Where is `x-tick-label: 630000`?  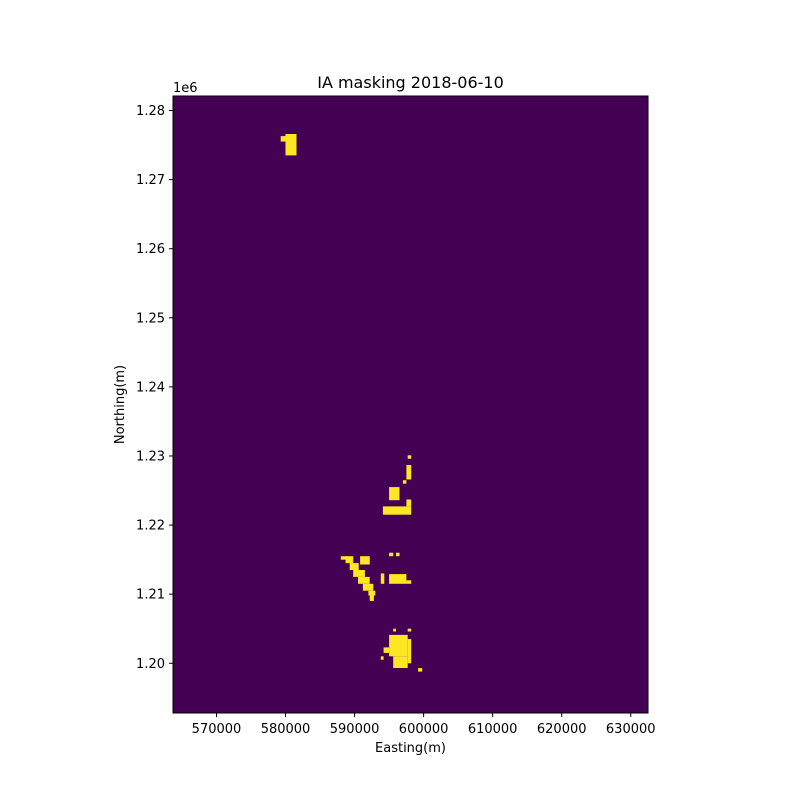 x-tick-label: 630000 is located at coordinates (631, 729).